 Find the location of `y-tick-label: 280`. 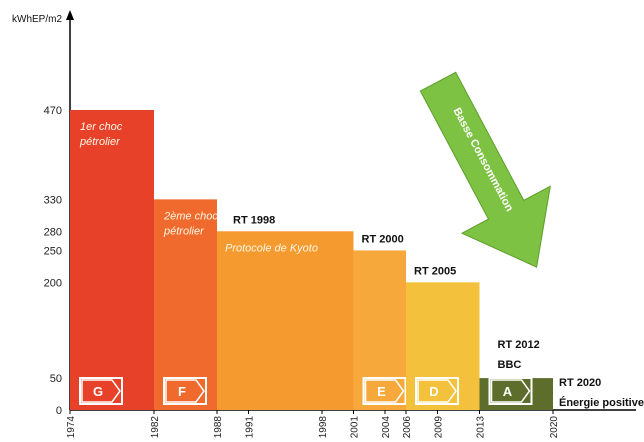

y-tick-label: 280 is located at coordinates (53, 232).